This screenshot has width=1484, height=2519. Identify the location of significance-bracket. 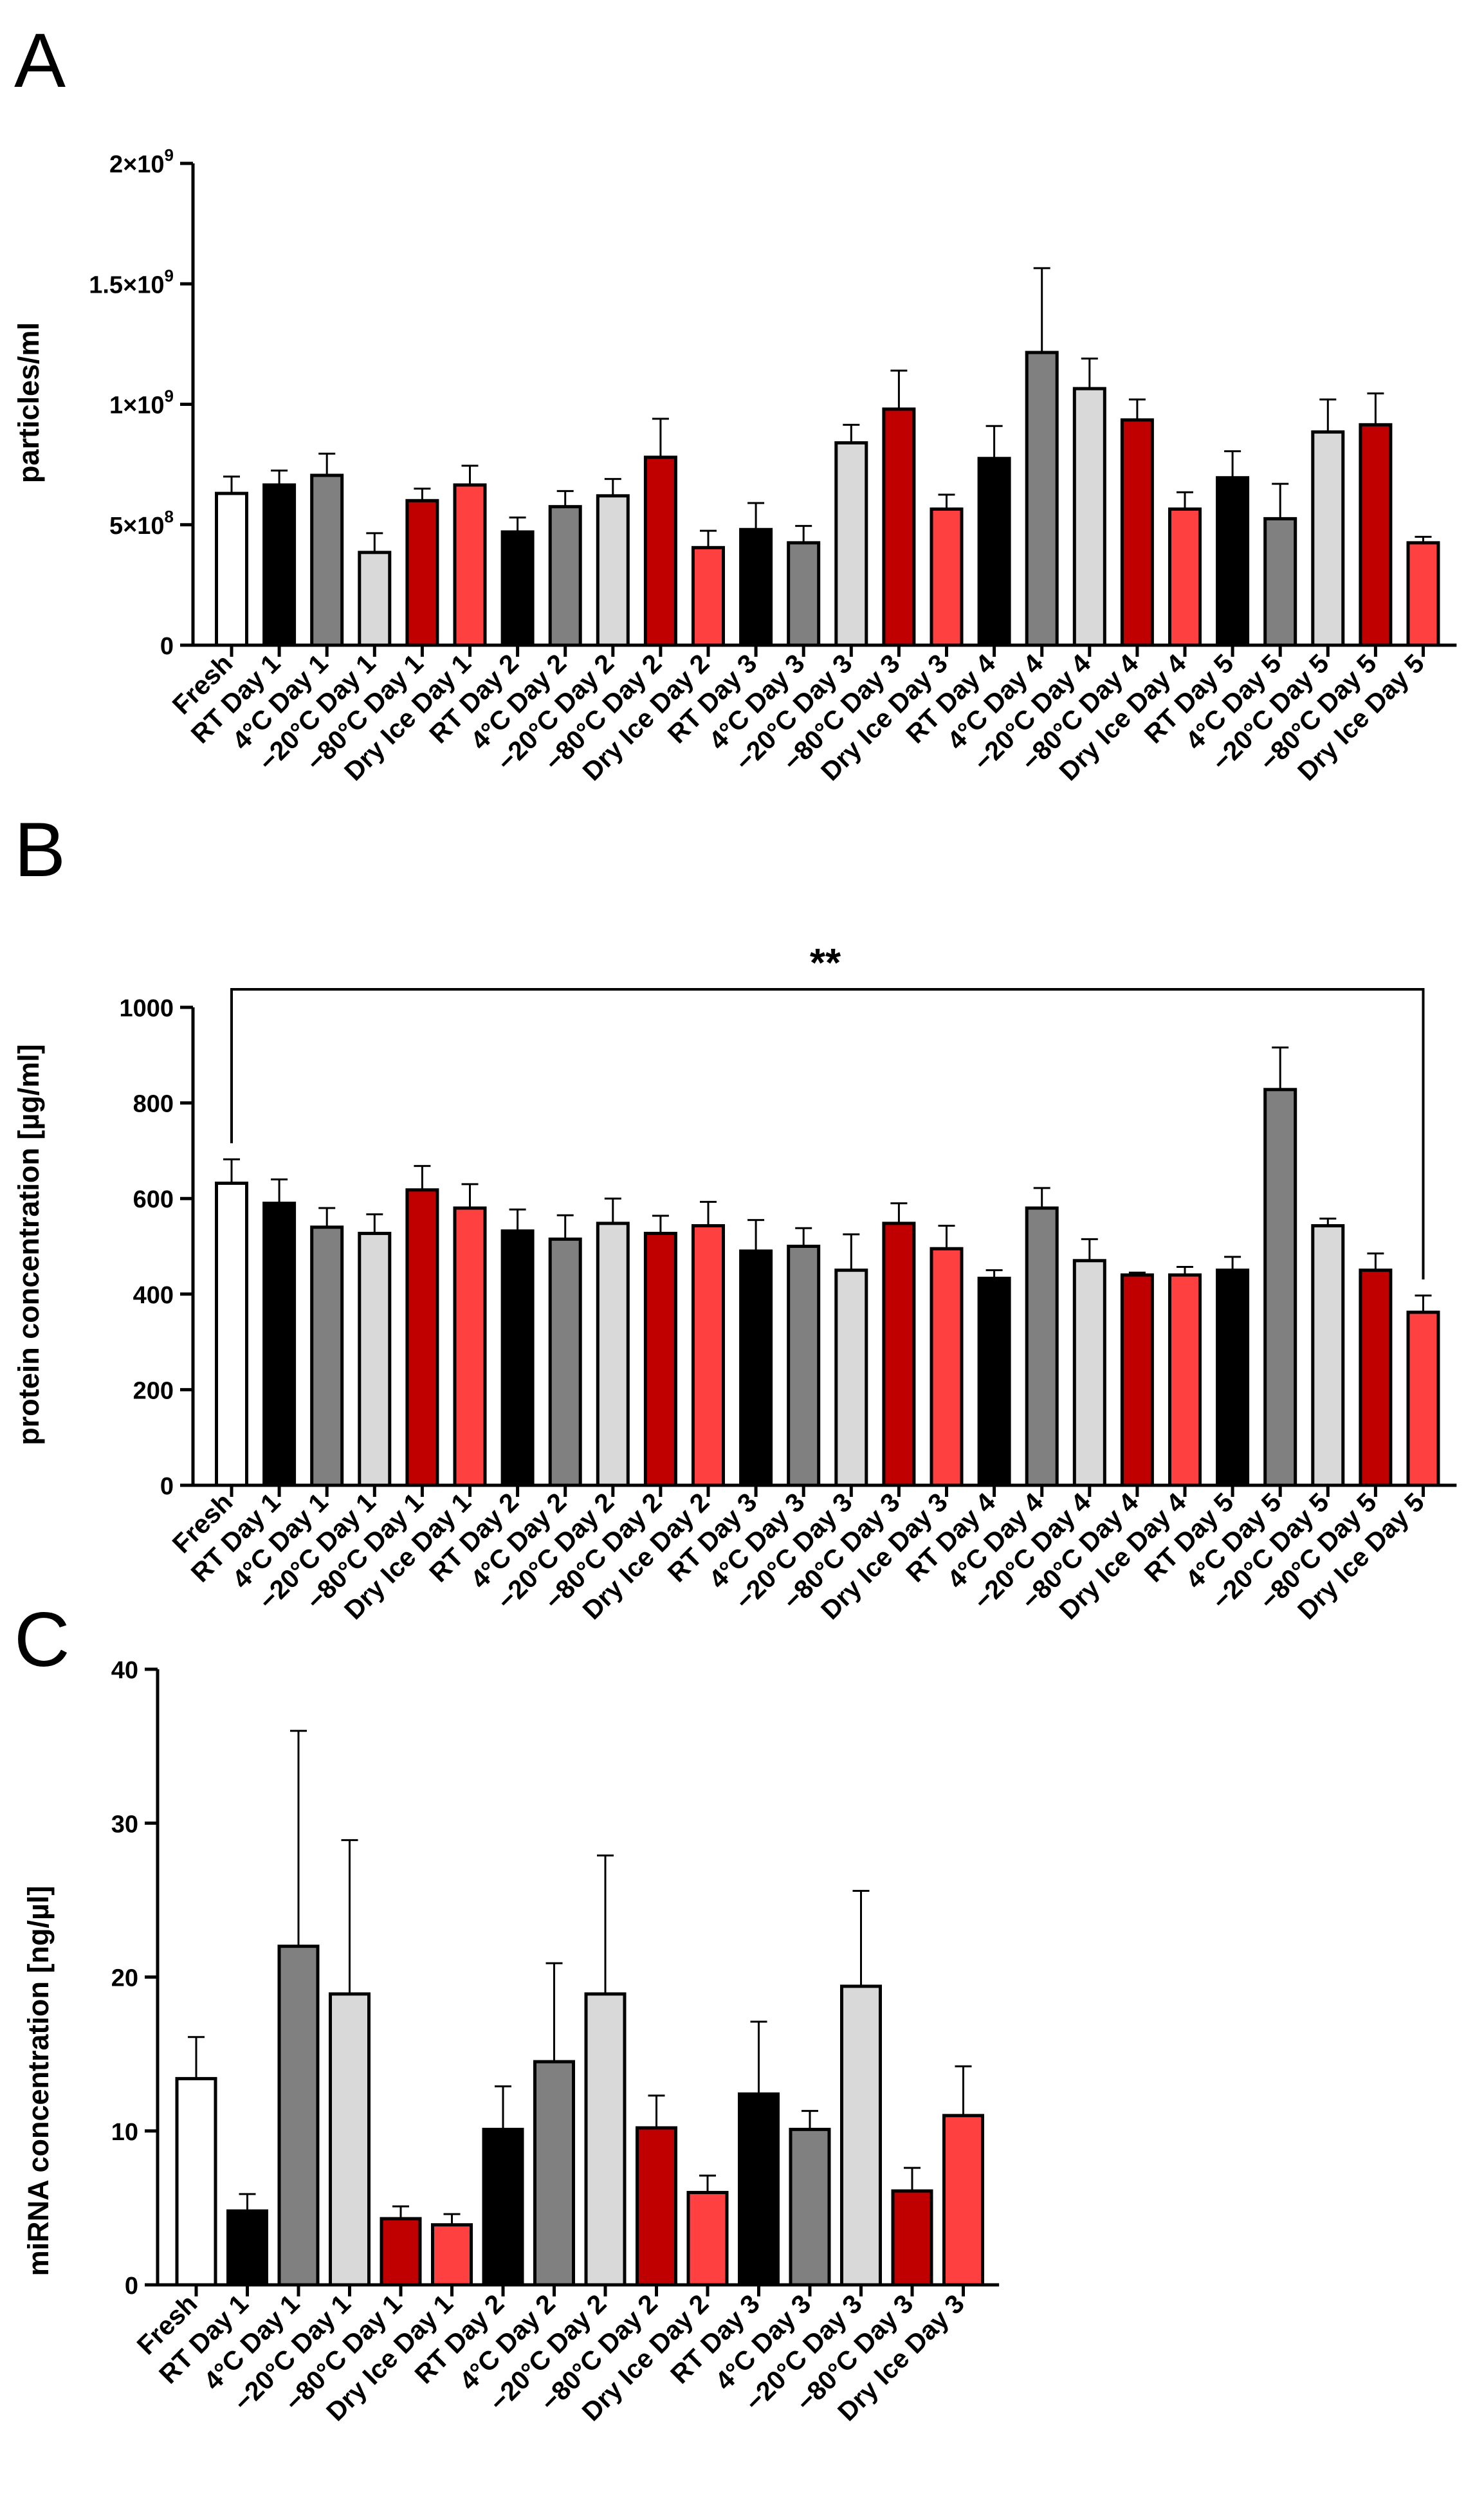
(828, 1134).